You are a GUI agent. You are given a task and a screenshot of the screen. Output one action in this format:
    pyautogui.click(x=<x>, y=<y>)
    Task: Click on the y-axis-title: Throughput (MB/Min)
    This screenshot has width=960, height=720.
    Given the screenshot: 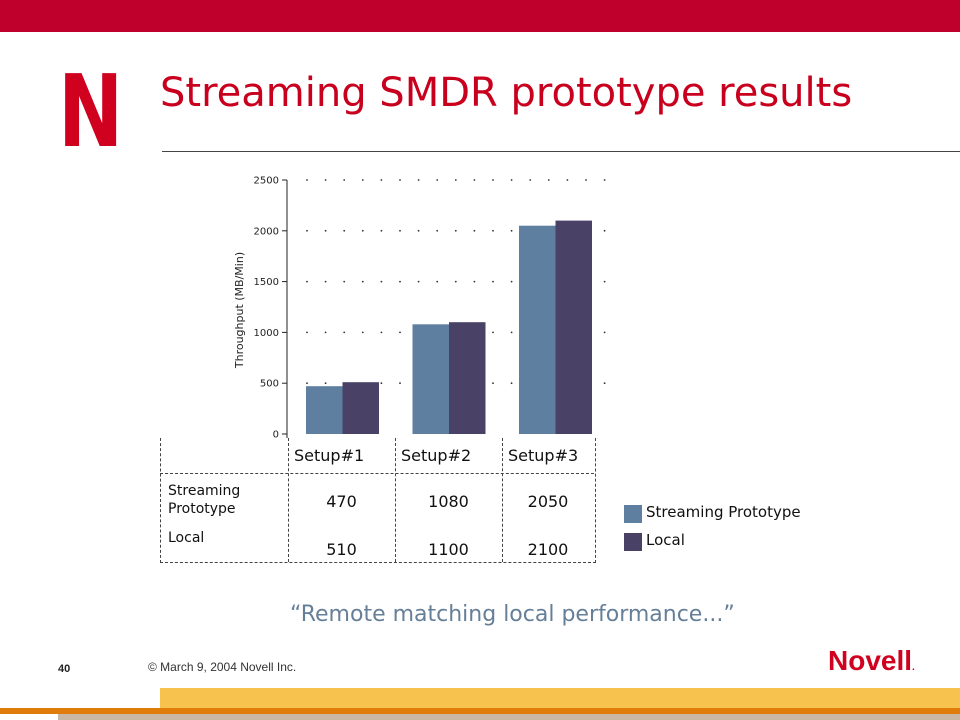 What is the action you would take?
    pyautogui.click(x=239, y=310)
    